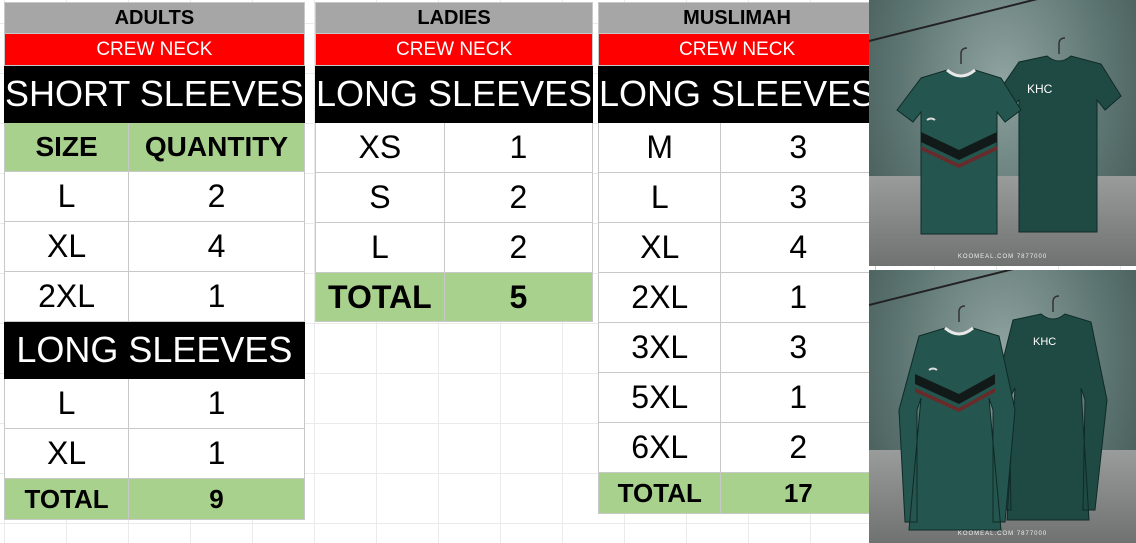 The height and width of the screenshot is (543, 1136). What do you see at coordinates (659, 447) in the screenshot?
I see `size-cell: 6XL` at bounding box center [659, 447].